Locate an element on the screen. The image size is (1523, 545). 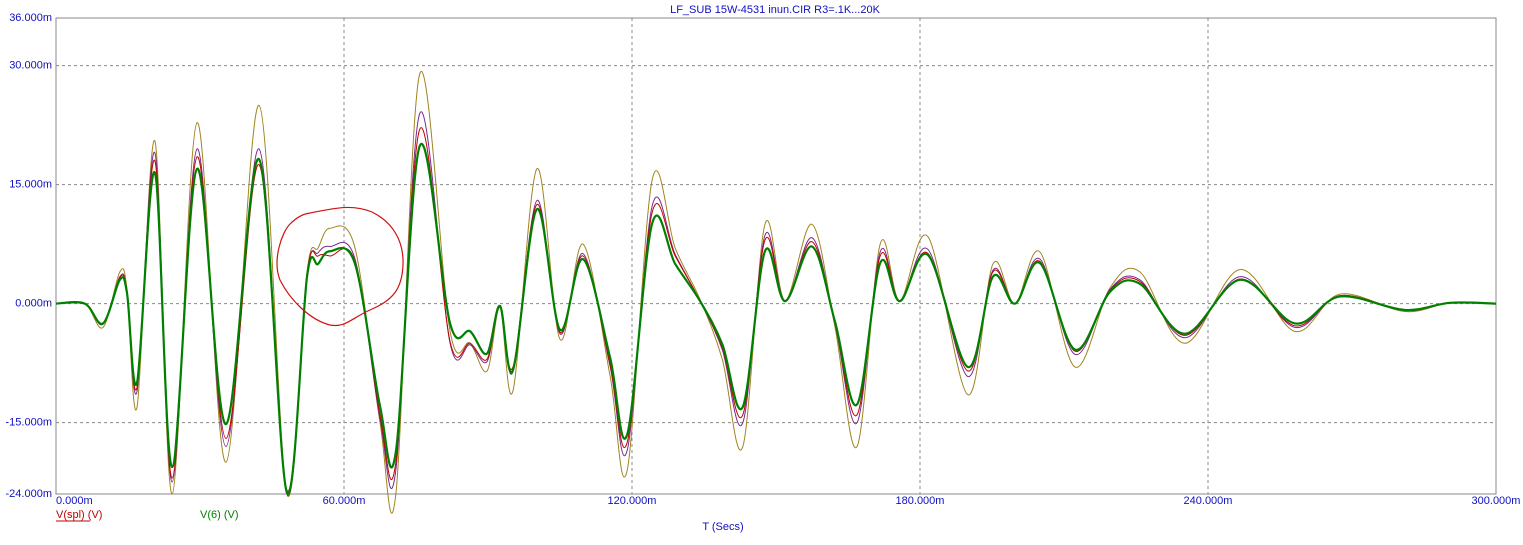
x-axis-label: T (Secs) is located at coordinates (722, 527).